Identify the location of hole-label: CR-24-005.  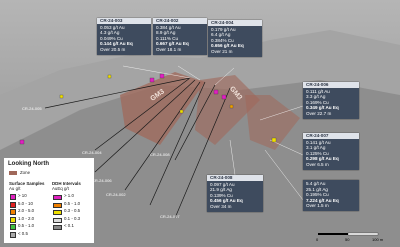
(32, 108).